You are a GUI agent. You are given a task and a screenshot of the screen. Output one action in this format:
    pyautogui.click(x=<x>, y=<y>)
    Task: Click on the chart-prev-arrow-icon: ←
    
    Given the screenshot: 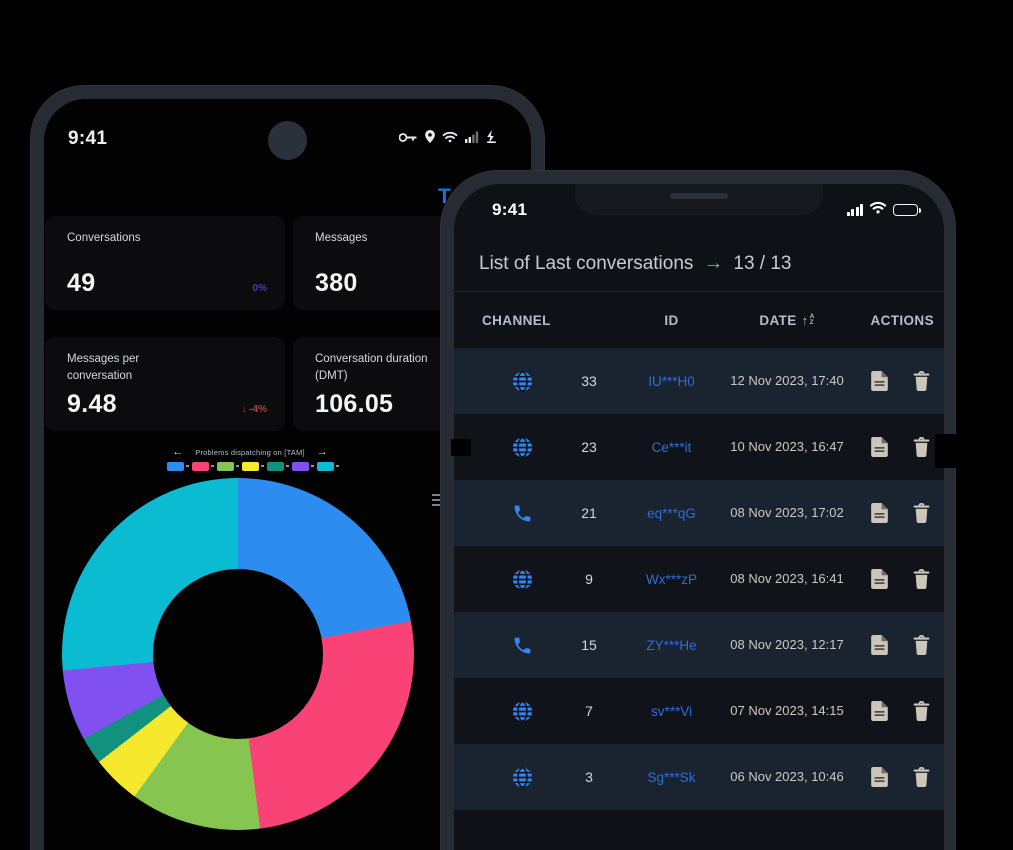 What is the action you would take?
    pyautogui.click(x=178, y=452)
    